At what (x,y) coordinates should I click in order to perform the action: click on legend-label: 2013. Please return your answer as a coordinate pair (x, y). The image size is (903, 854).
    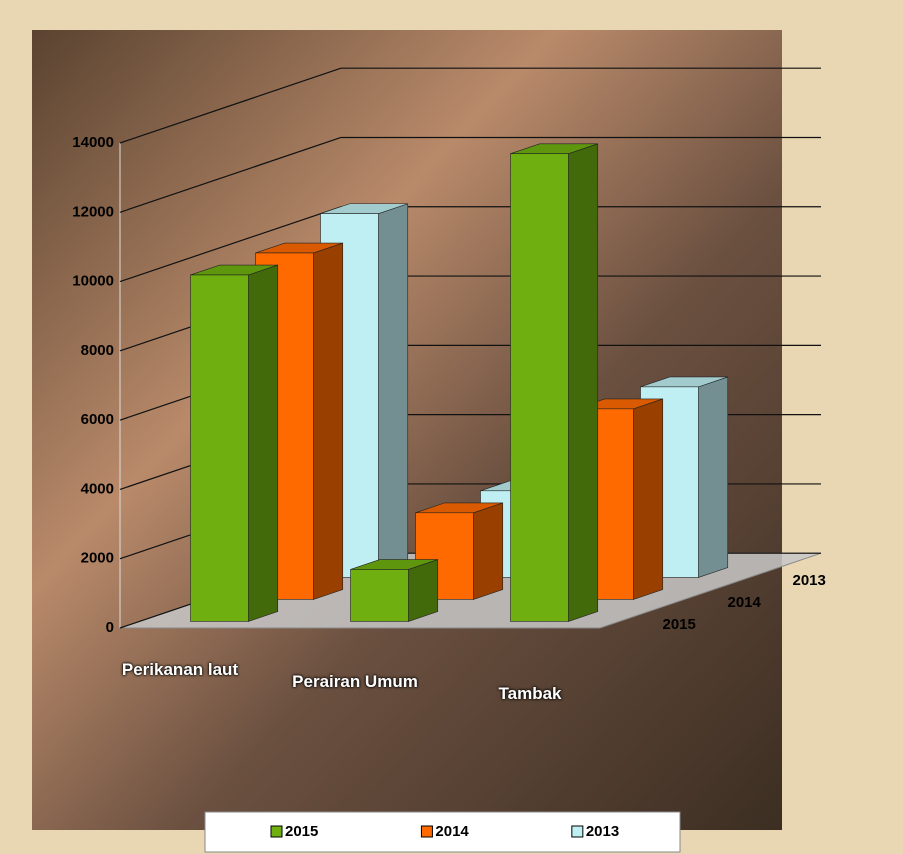
    Looking at the image, I should click on (602, 831).